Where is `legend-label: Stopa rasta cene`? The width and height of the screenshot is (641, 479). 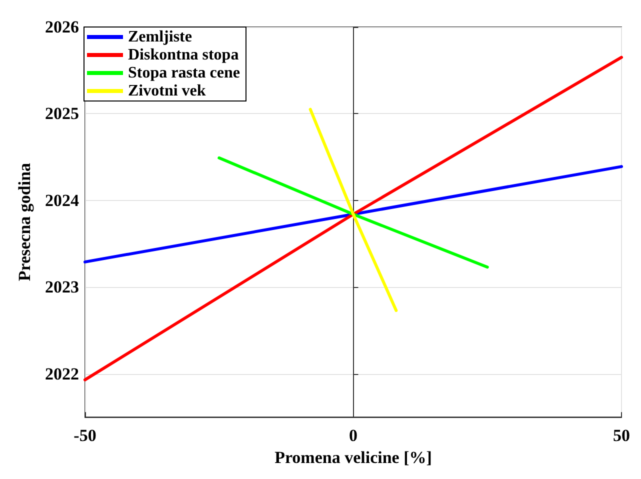
legend-label: Stopa rasta cene is located at coordinates (184, 73).